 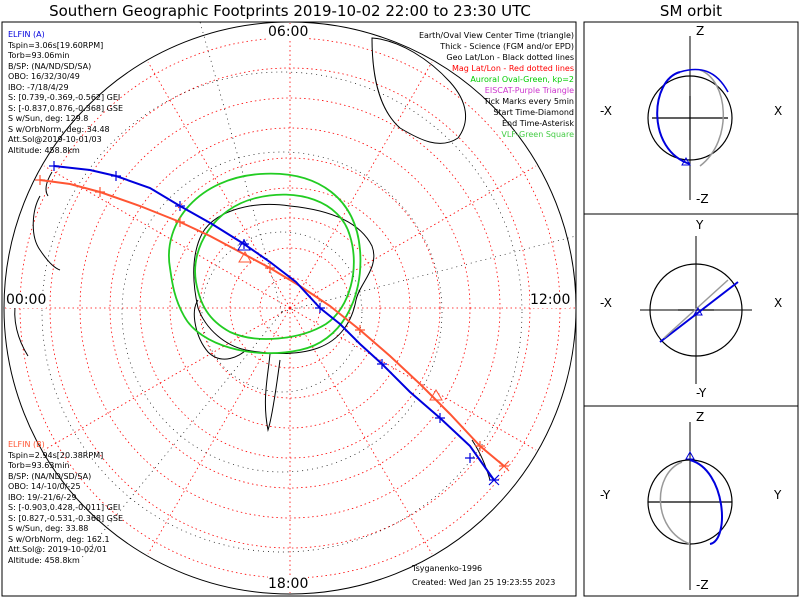 What do you see at coordinates (537, 134) in the screenshot?
I see `legend-item: VLF-Green Square` at bounding box center [537, 134].